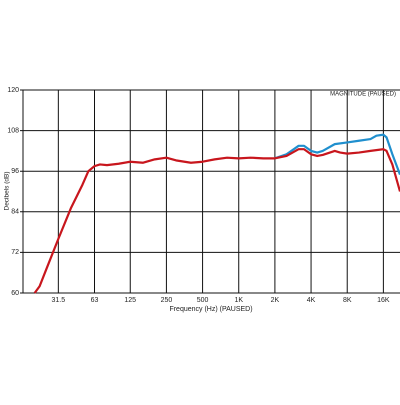 This screenshot has width=400, height=405. I want to click on y-tick-label: 120, so click(13, 90).